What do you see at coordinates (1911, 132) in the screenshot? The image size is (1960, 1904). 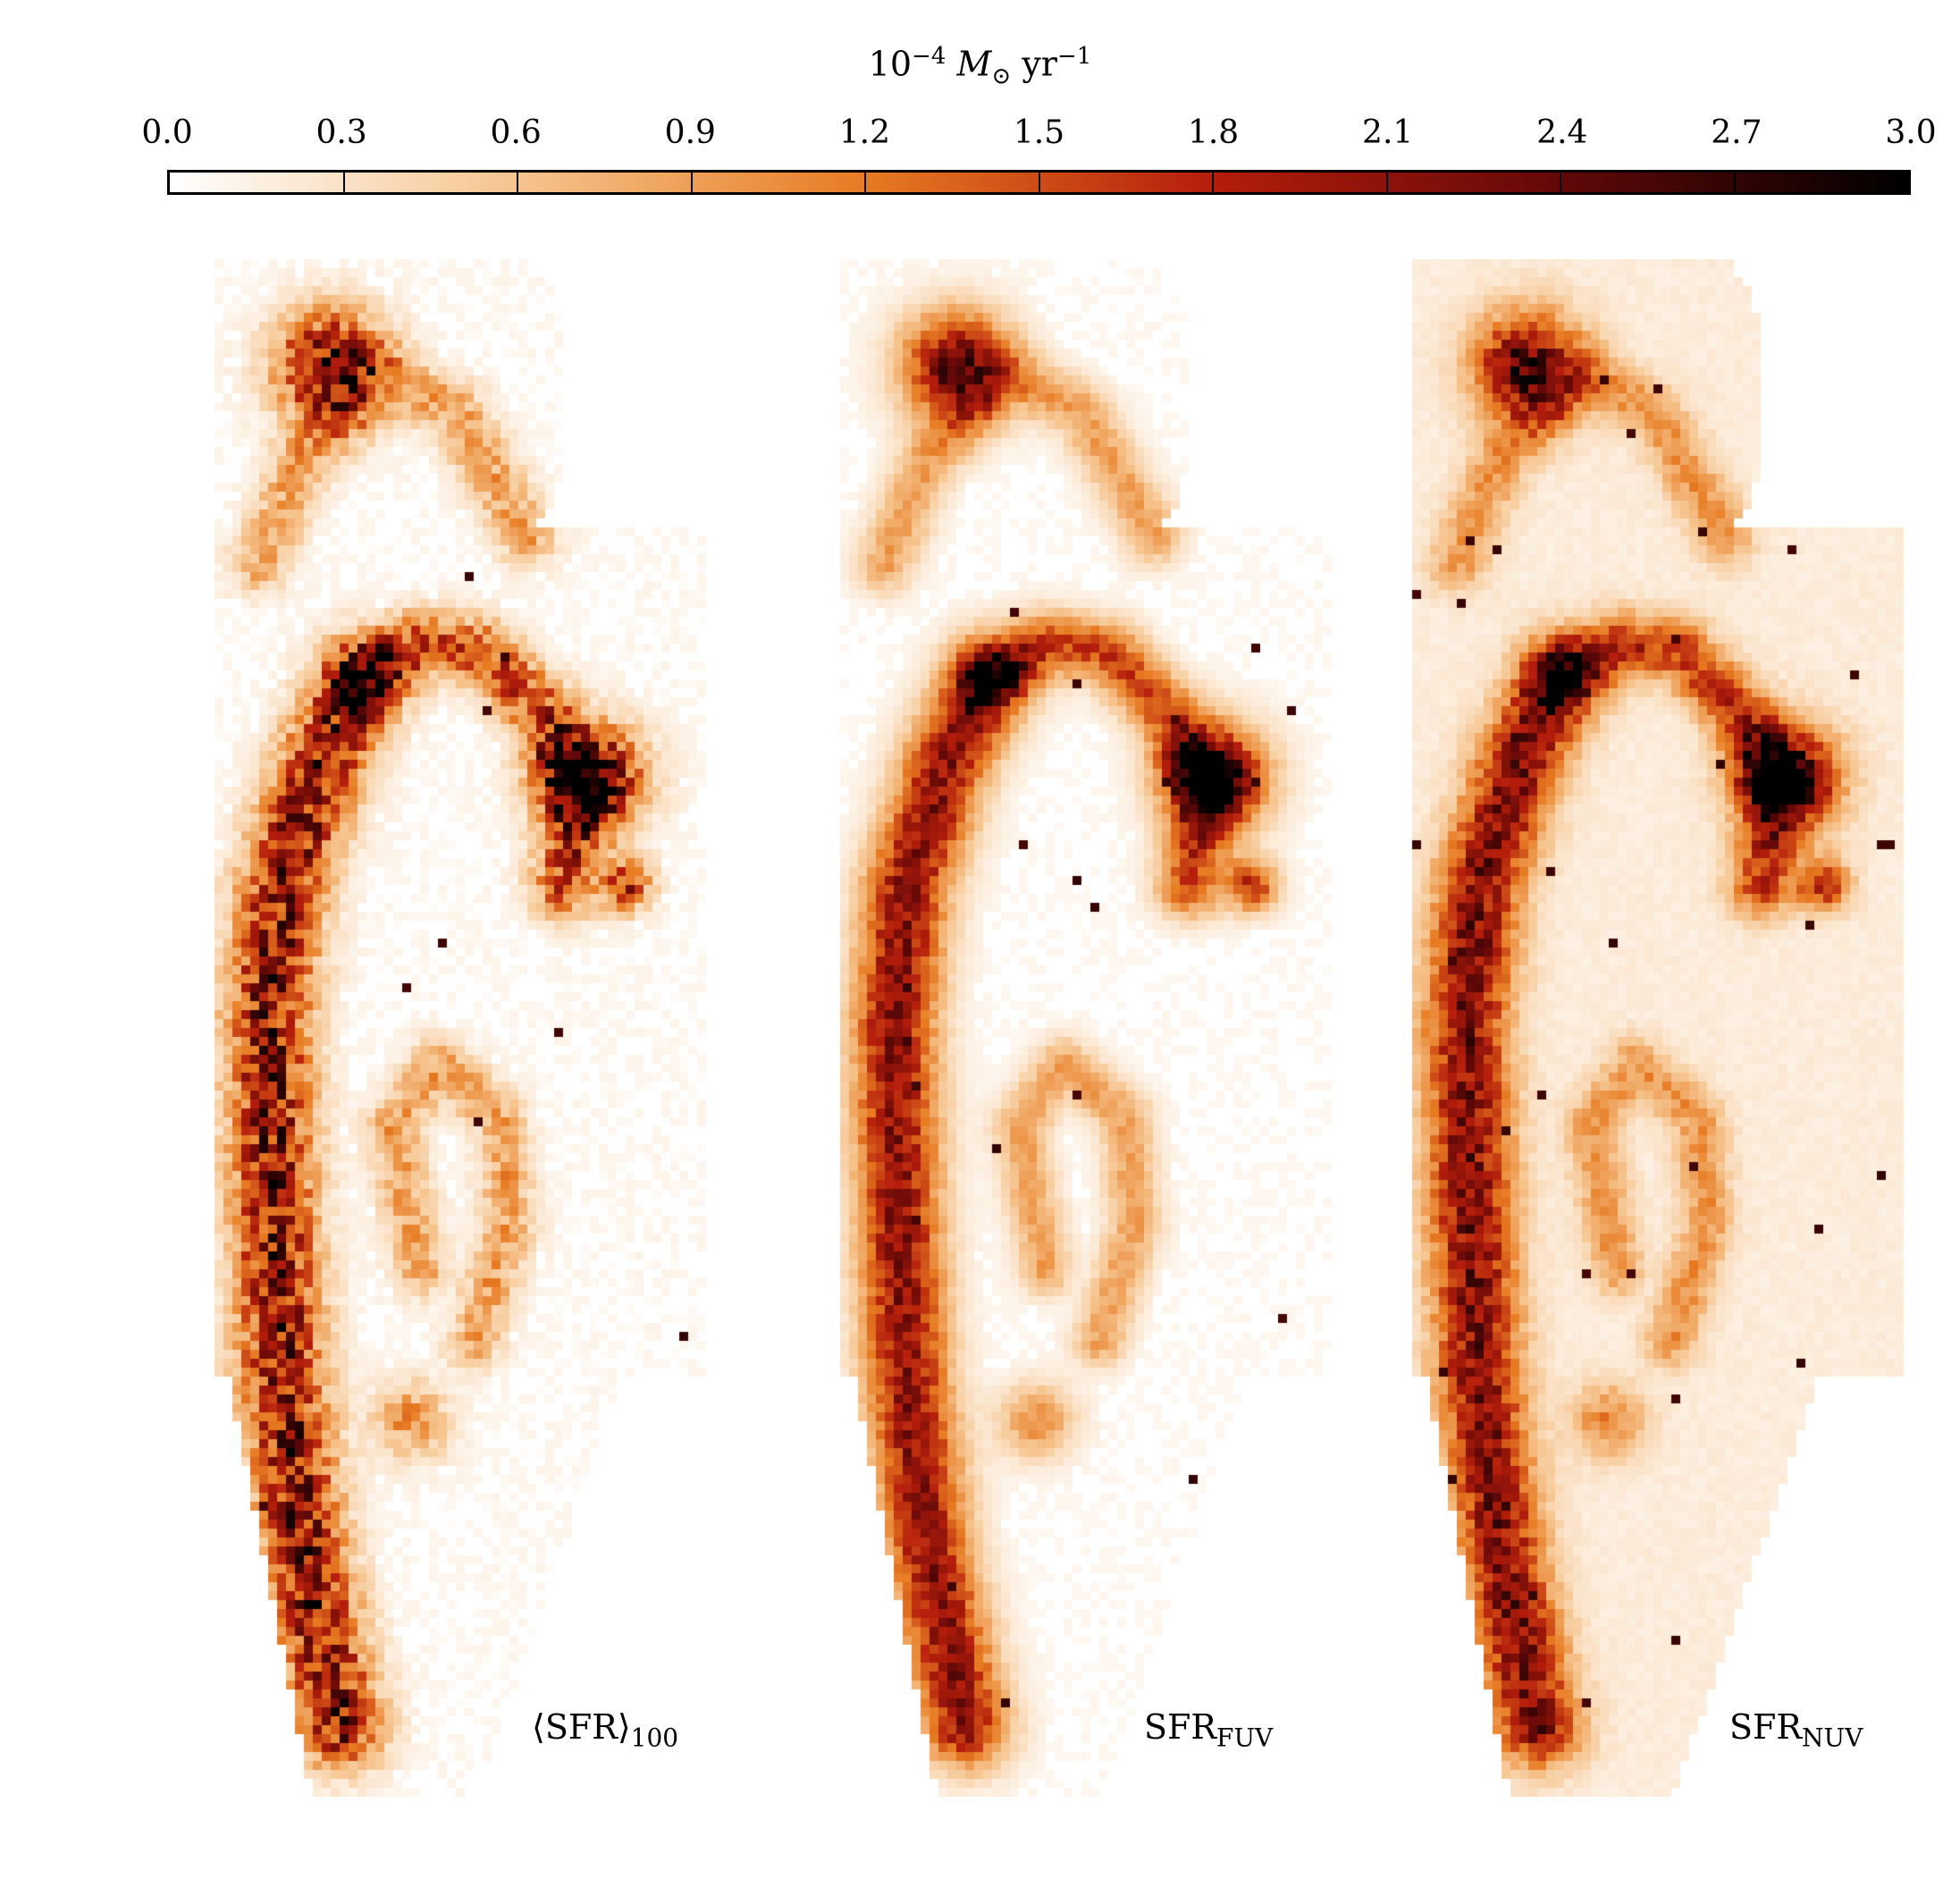 I see `colorbar-tick-label: 3.0` at bounding box center [1911, 132].